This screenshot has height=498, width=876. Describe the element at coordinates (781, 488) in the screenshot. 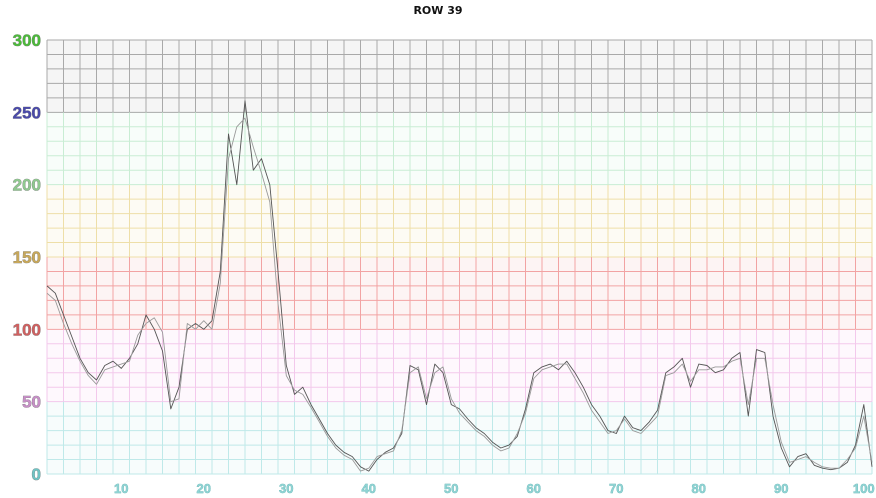

I see `x-tick-label: 90` at that location.